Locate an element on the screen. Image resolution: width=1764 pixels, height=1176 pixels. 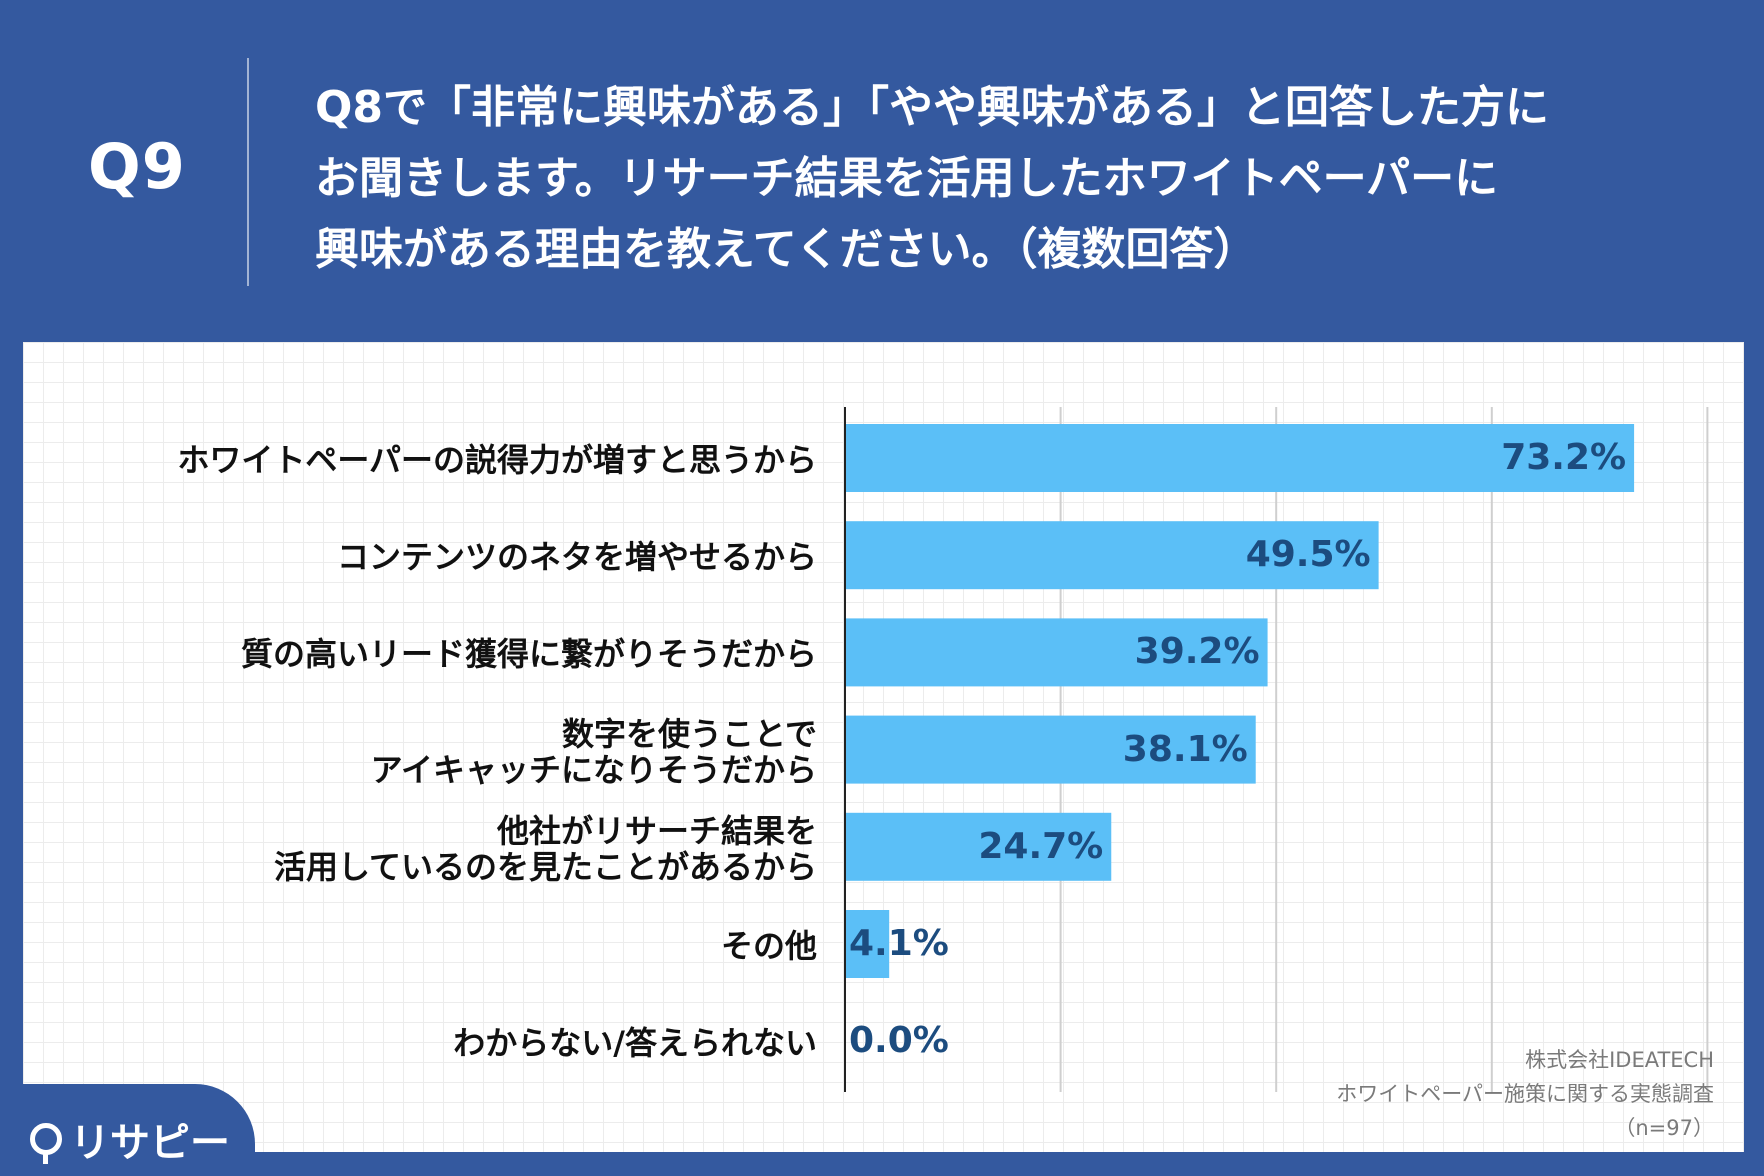
value-label: 38.1% is located at coordinates (1185, 749).